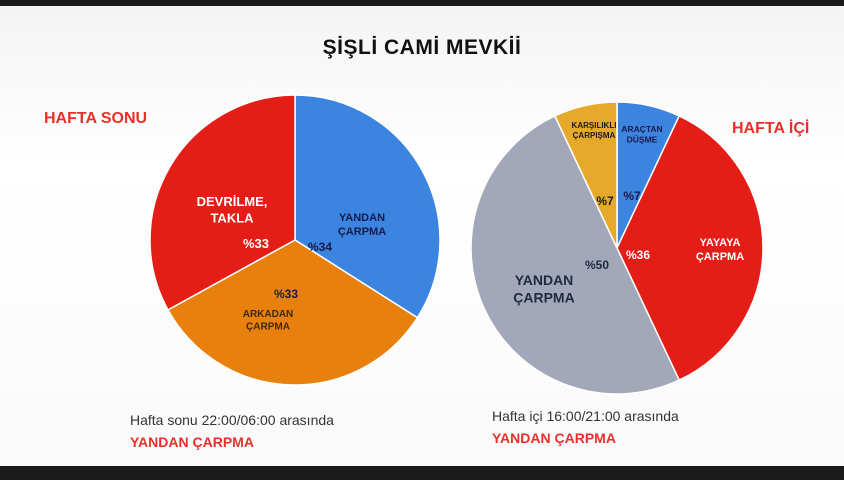 Image resolution: width=844 pixels, height=480 pixels. Describe the element at coordinates (256, 243) in the screenshot. I see `slice-value-devrilme-takla: %33` at that location.